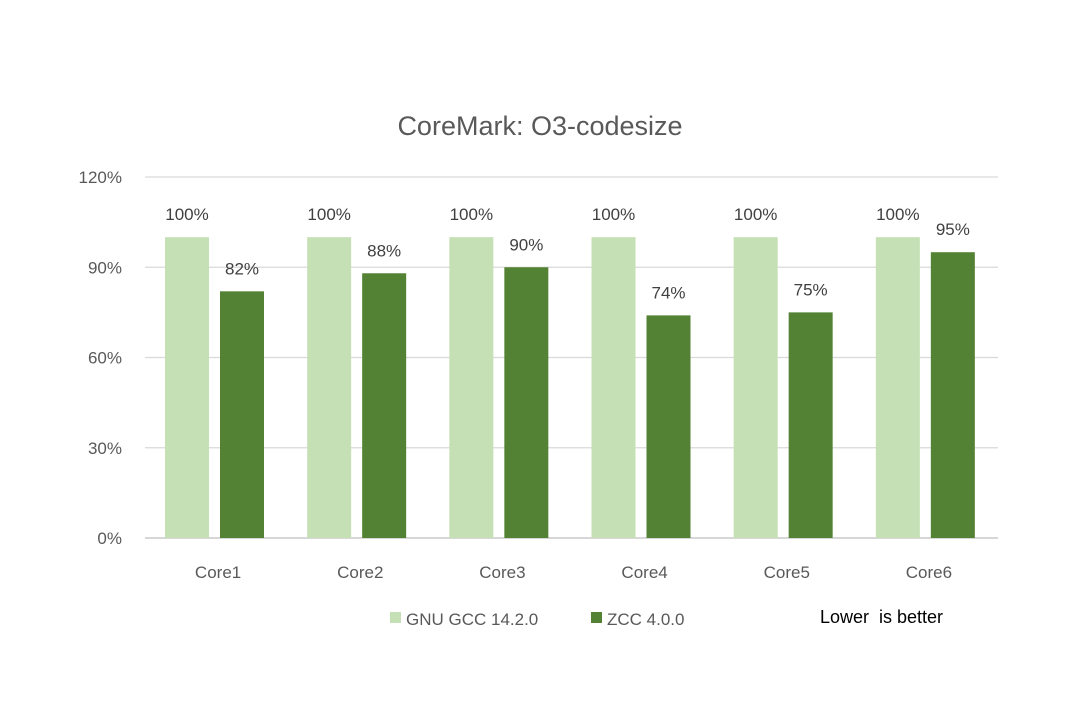 The image size is (1080, 719). I want to click on bar-zcc-core6, so click(952, 395).